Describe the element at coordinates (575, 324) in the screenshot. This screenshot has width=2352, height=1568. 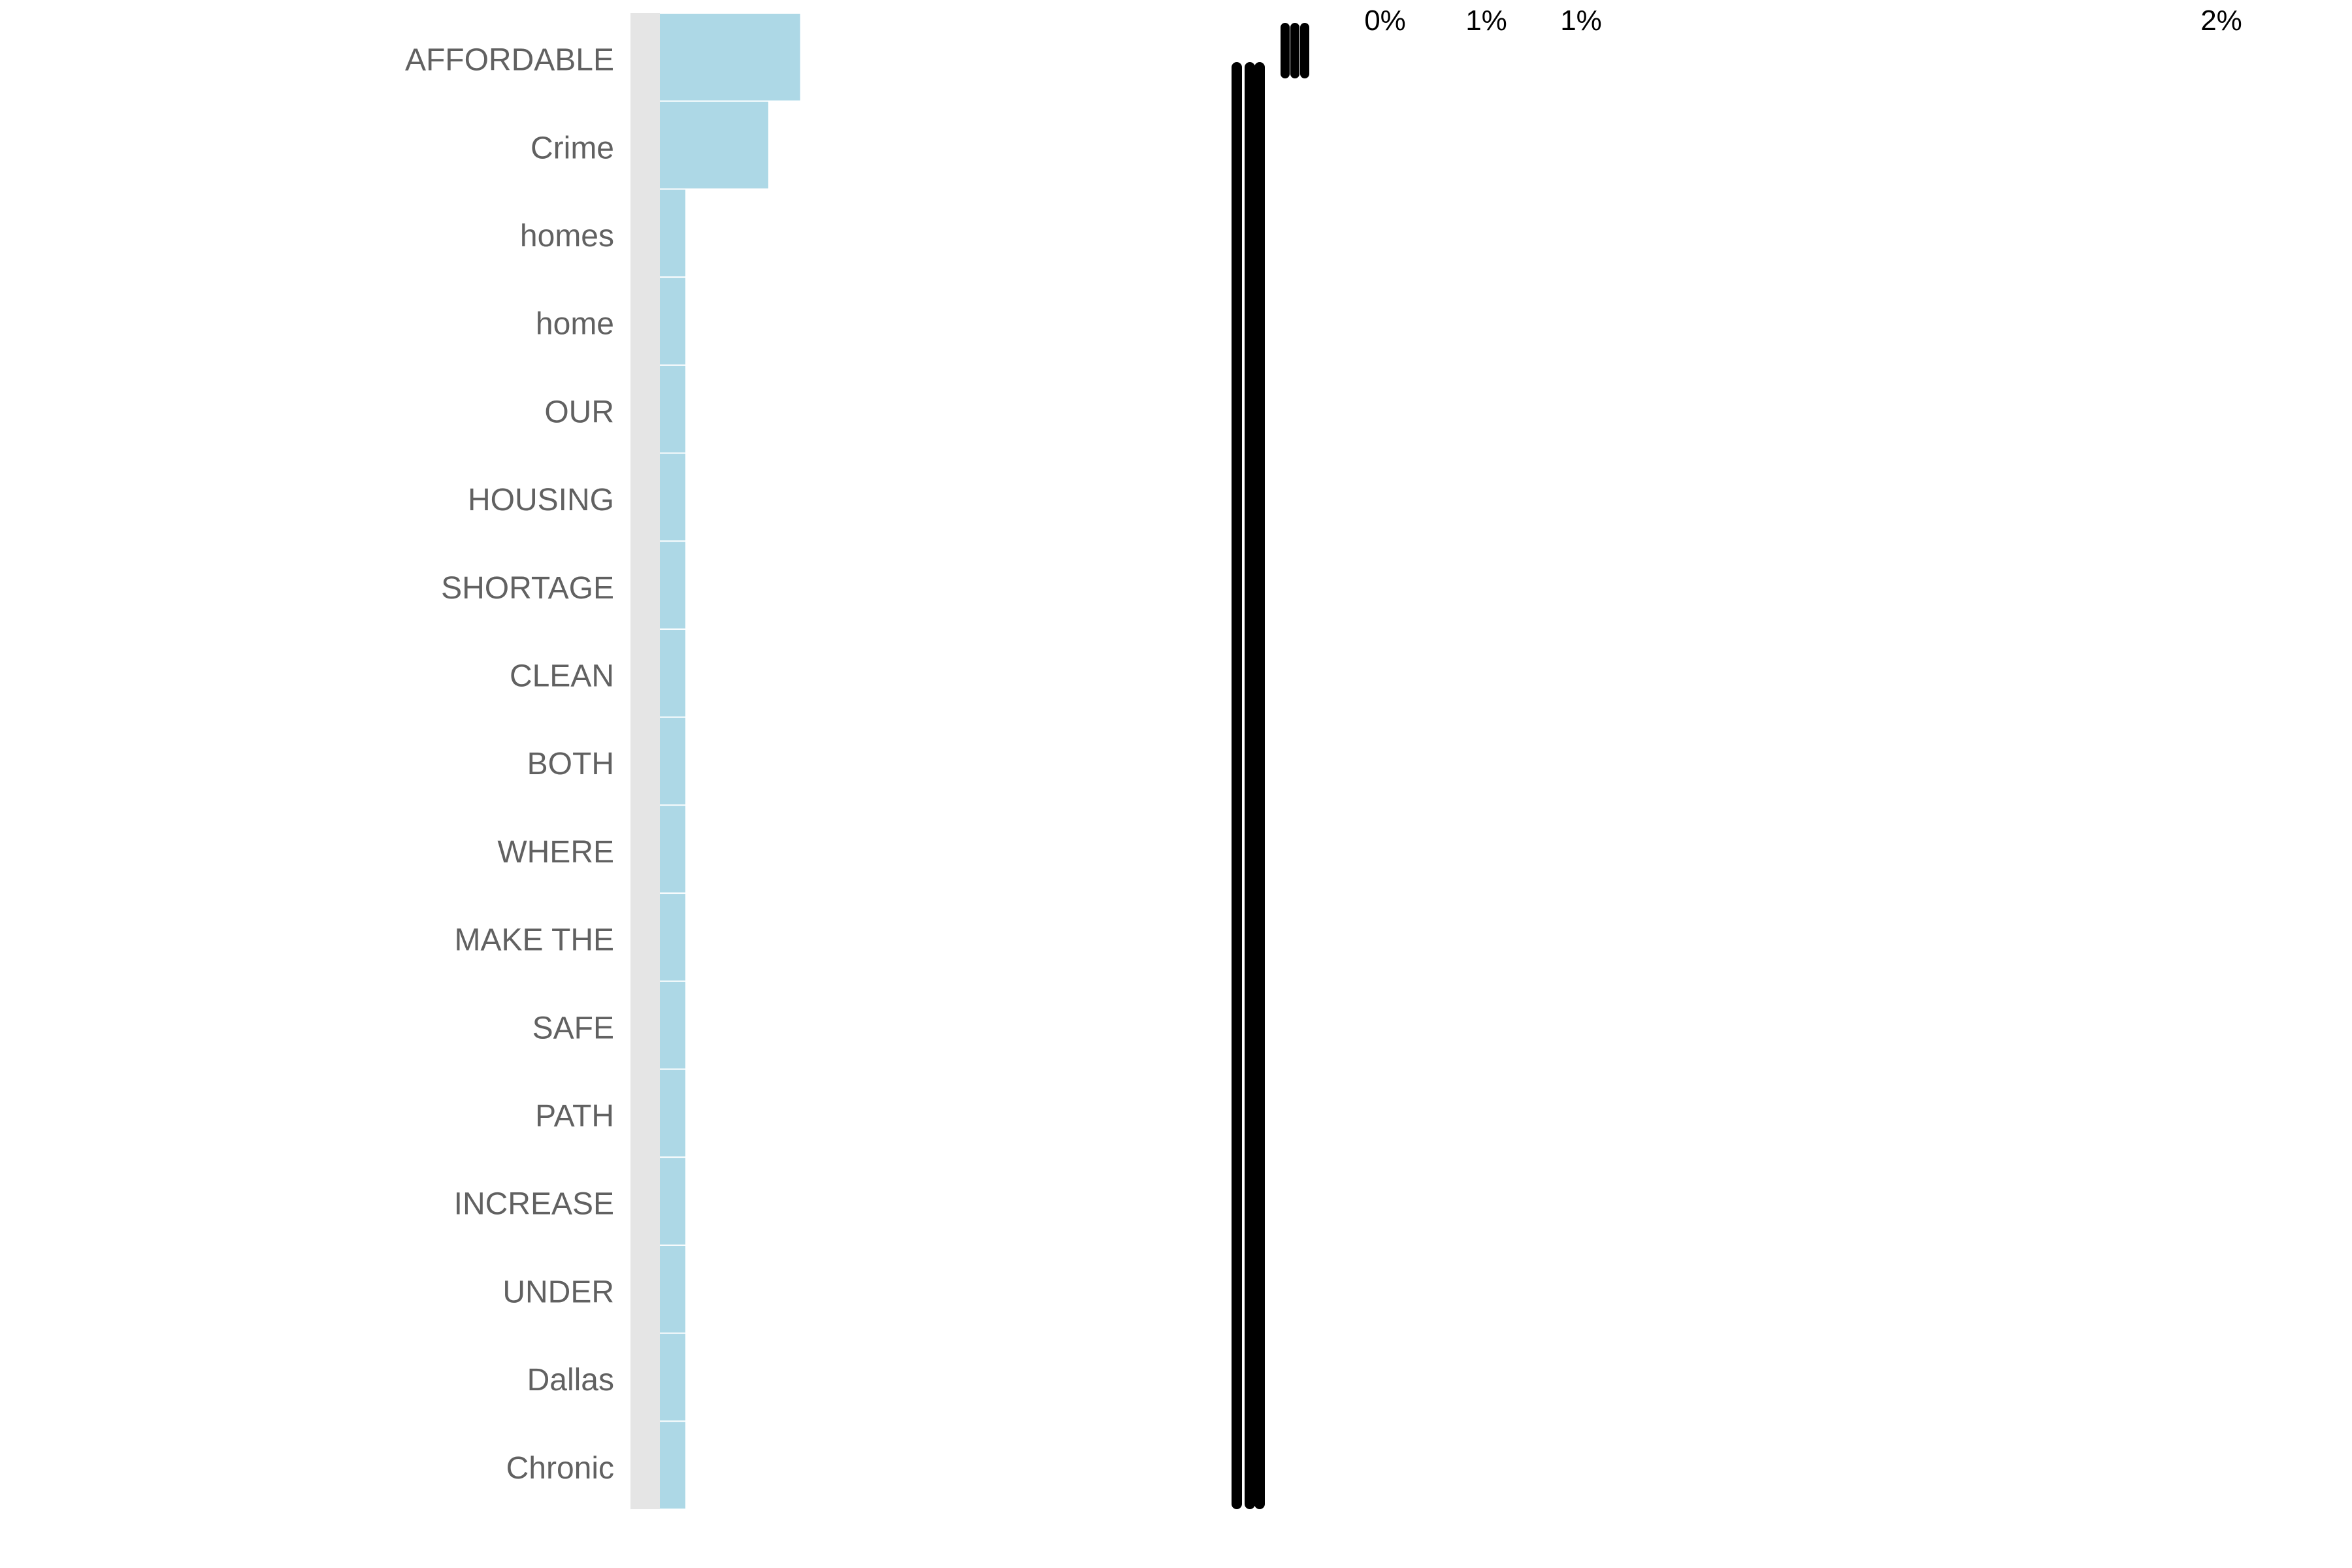
I see `category-label: home` at that location.